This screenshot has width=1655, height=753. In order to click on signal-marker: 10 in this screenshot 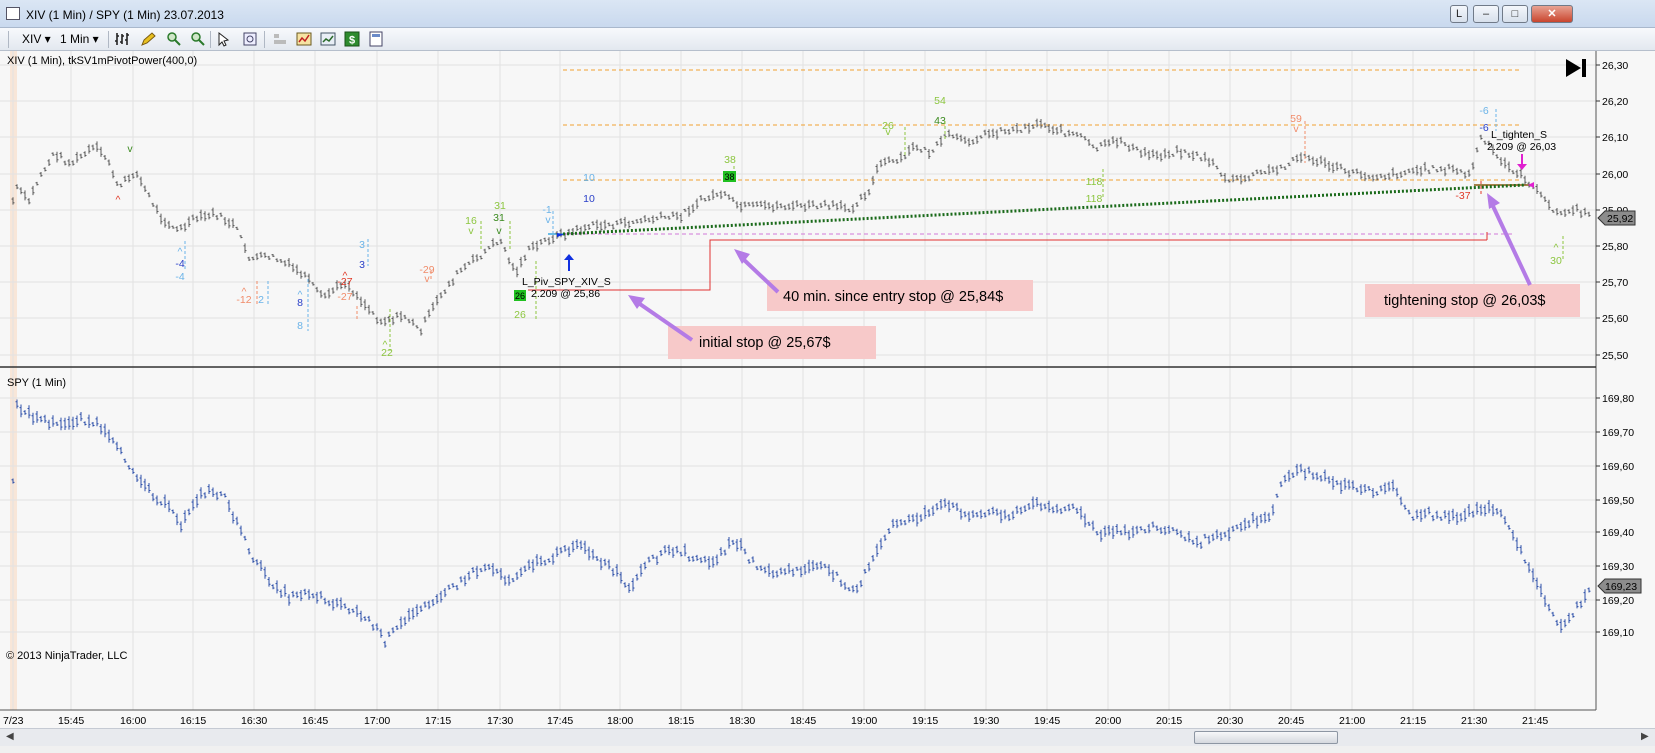, I will do `click(589, 199)`.